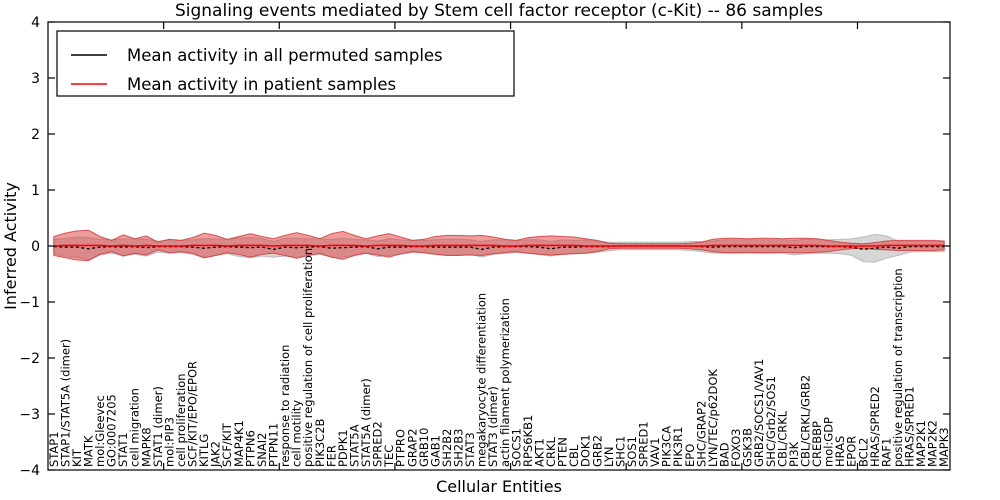 The image size is (1000, 500). Describe the element at coordinates (88, 451) in the screenshot. I see `entity-label: MATK` at that location.